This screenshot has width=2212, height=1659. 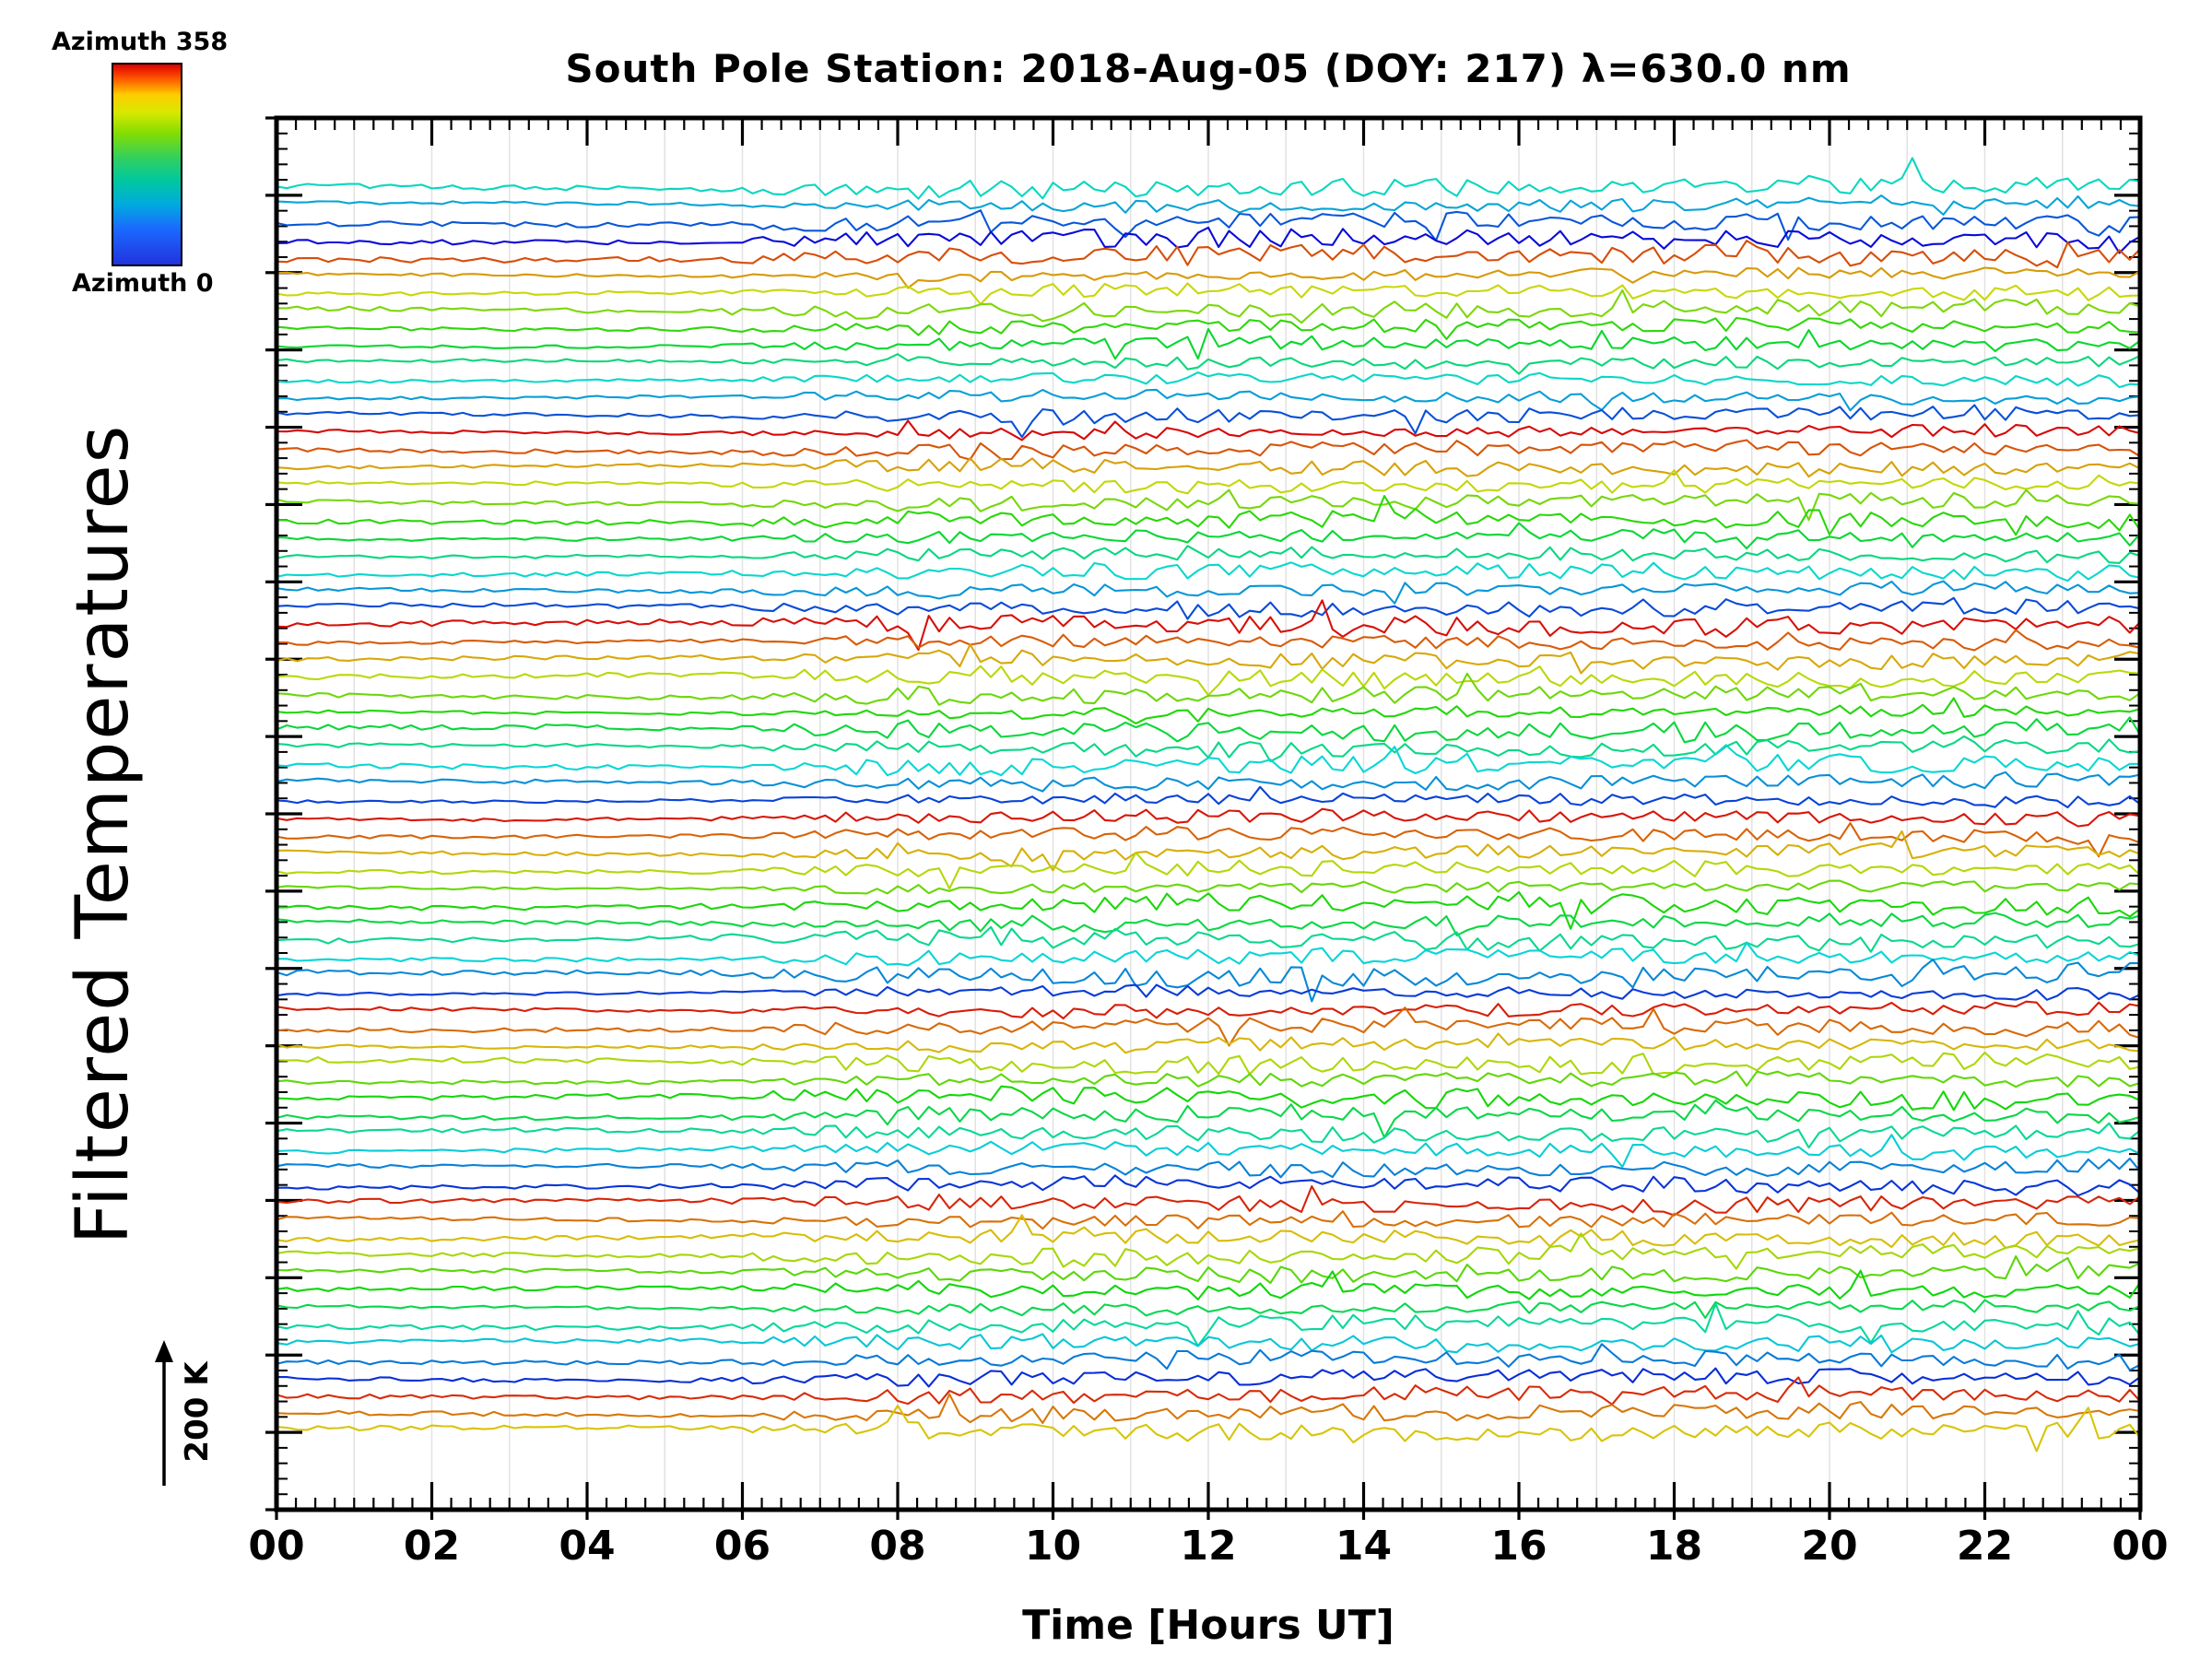 I want to click on x-axis-tick-labels: 00 02 04 06 08 10 12 14 16 18 20 22 00, so click(x=1208, y=1548).